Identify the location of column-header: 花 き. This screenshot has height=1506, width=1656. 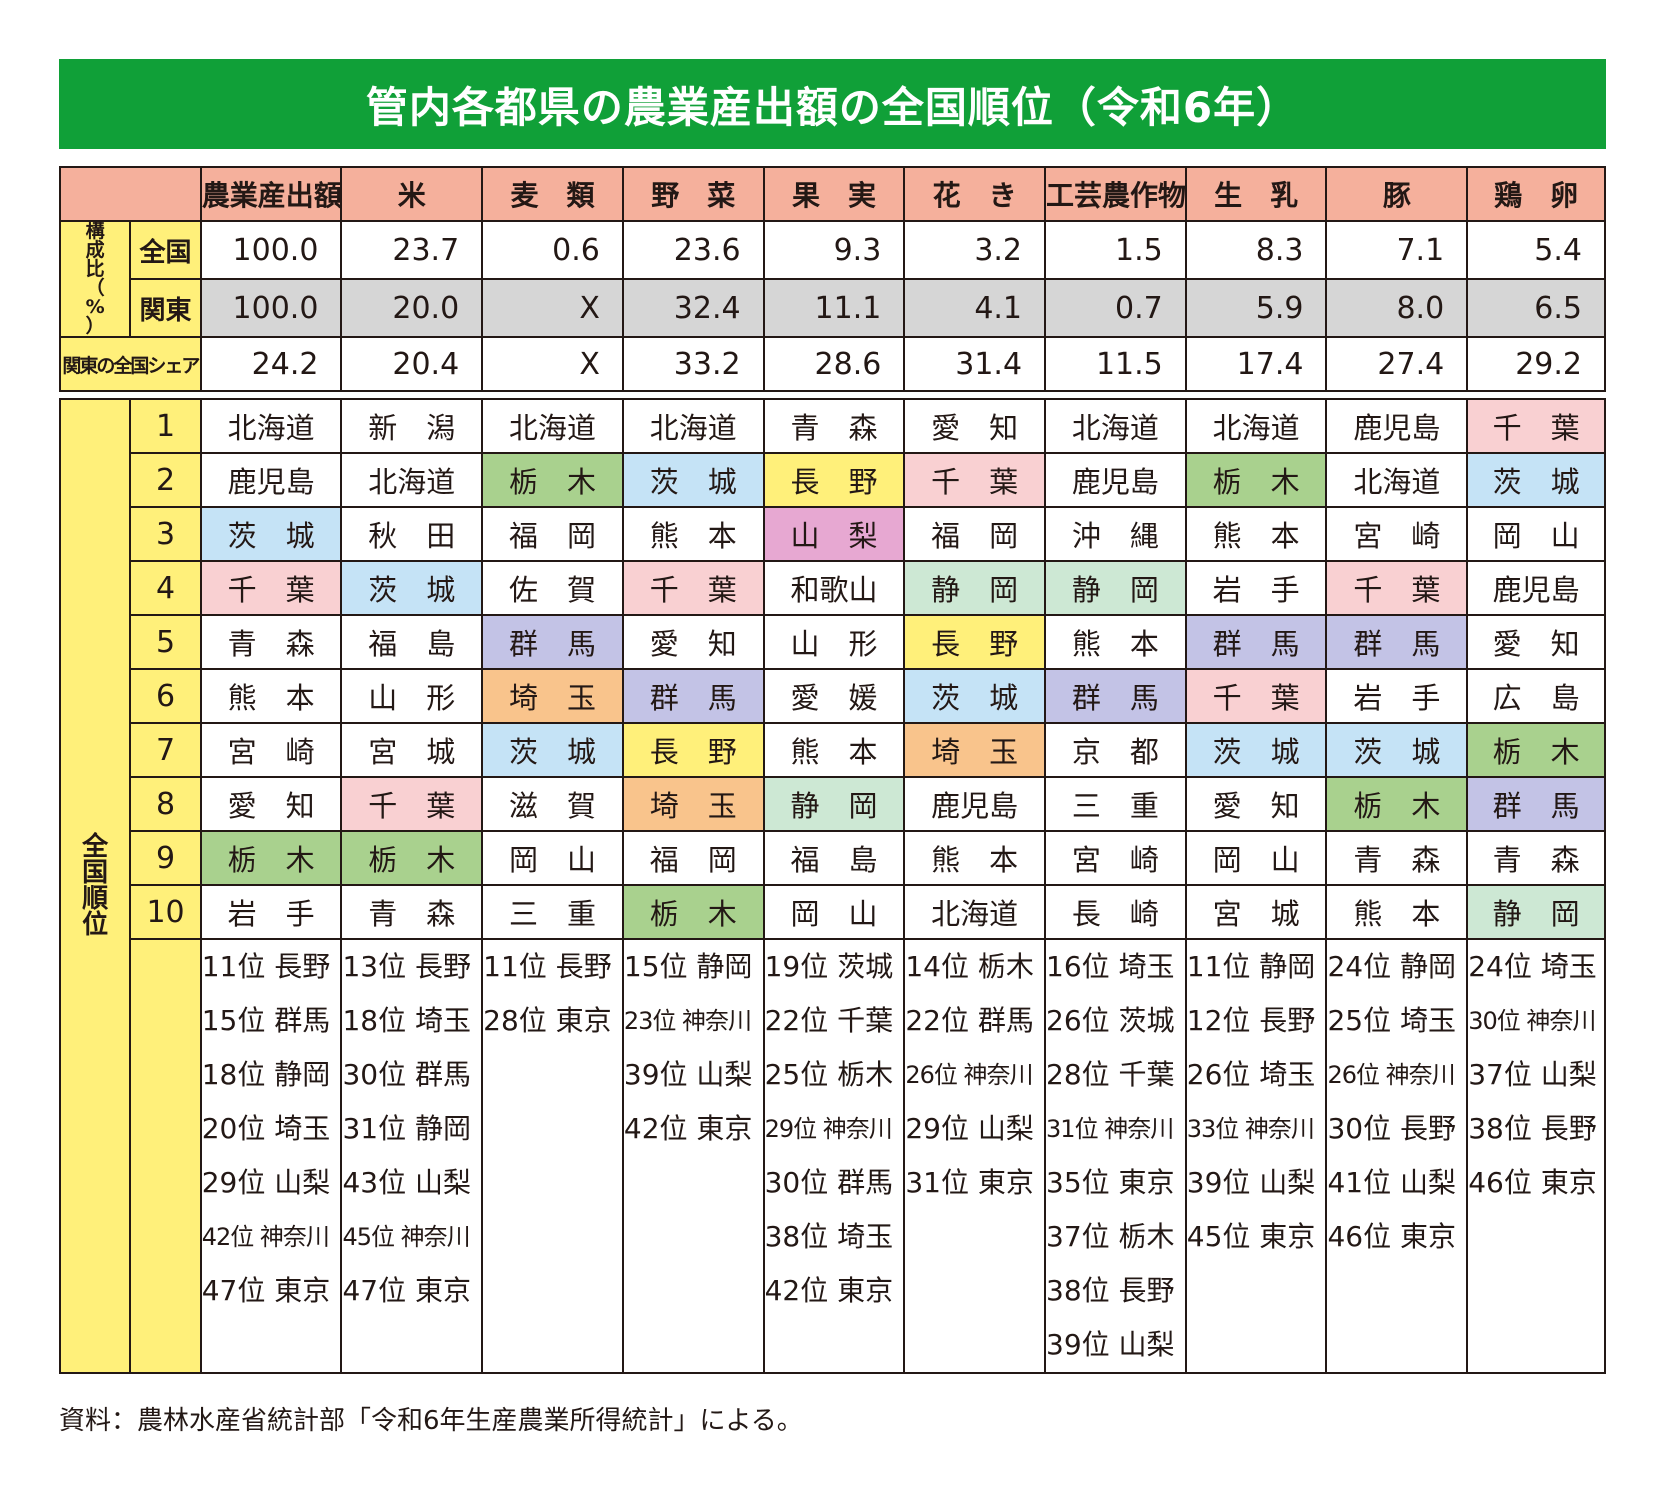
(975, 194).